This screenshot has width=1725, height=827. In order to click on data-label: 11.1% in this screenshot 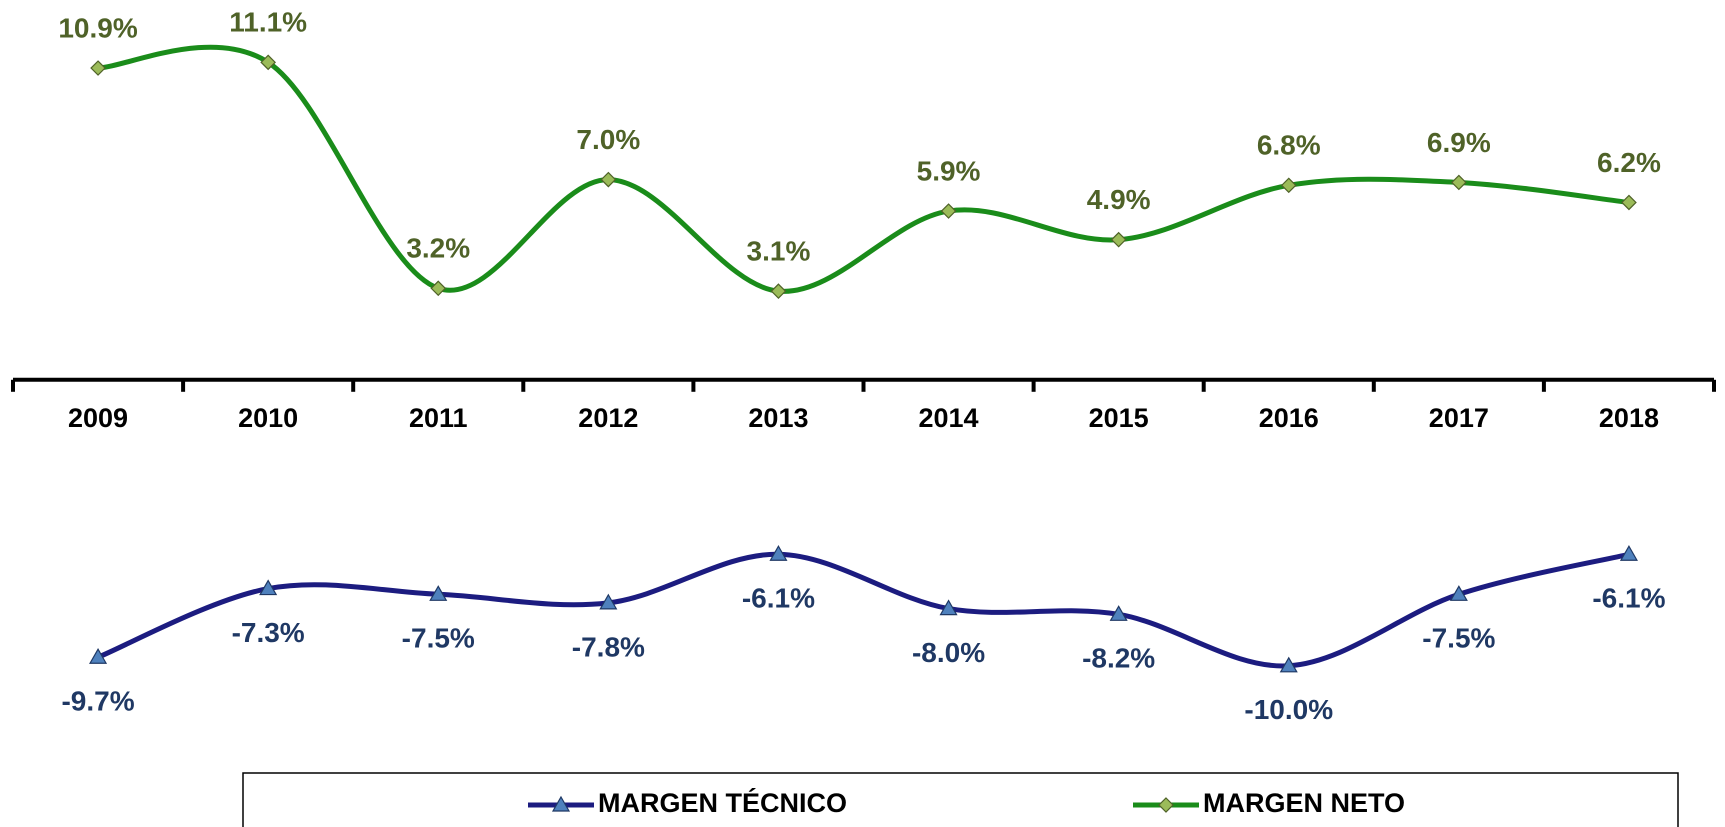, I will do `click(268, 22)`.